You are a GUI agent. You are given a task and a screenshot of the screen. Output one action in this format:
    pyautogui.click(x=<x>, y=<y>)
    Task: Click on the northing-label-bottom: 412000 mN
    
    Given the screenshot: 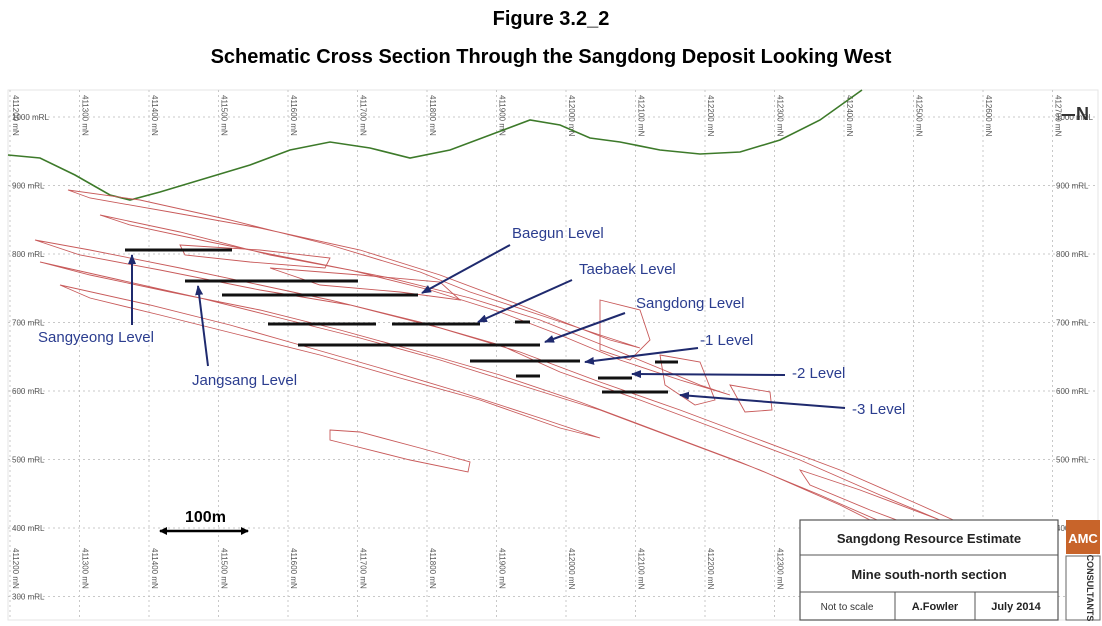 What is the action you would take?
    pyautogui.click(x=571, y=569)
    